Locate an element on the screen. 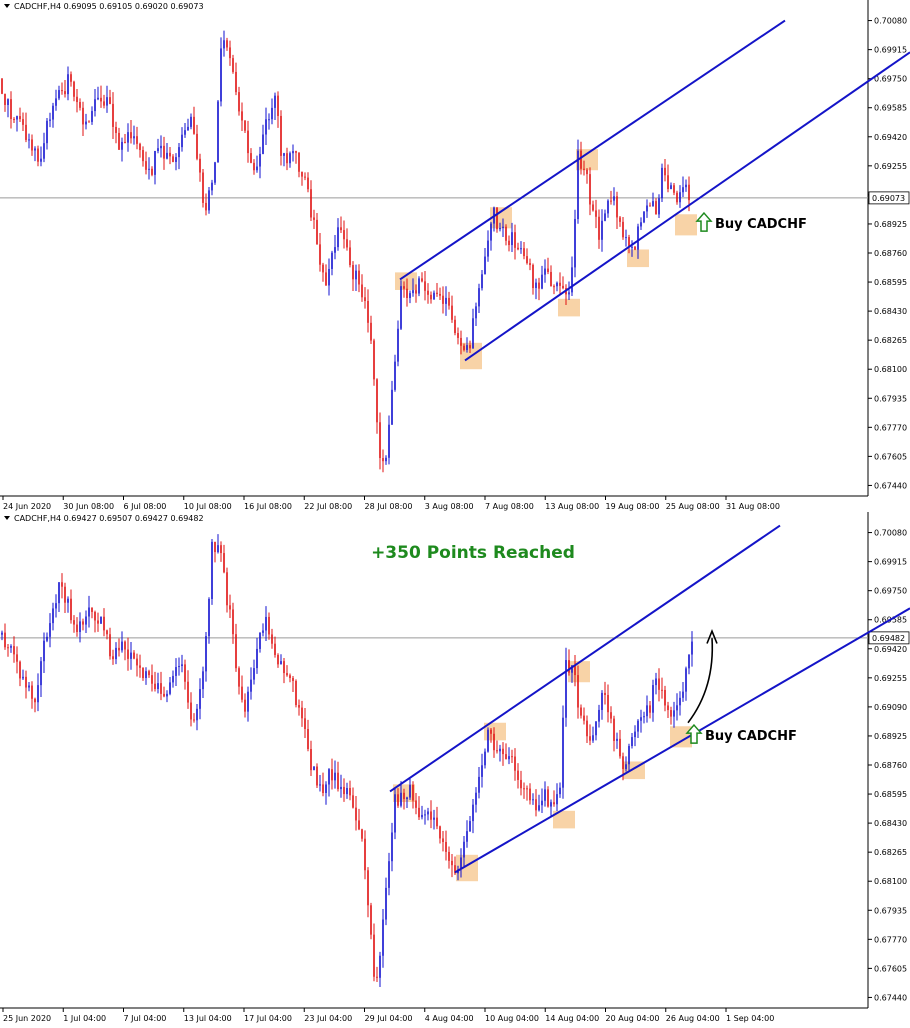  time-tick-label: 6 Jul 08:00 is located at coordinates (145, 506).